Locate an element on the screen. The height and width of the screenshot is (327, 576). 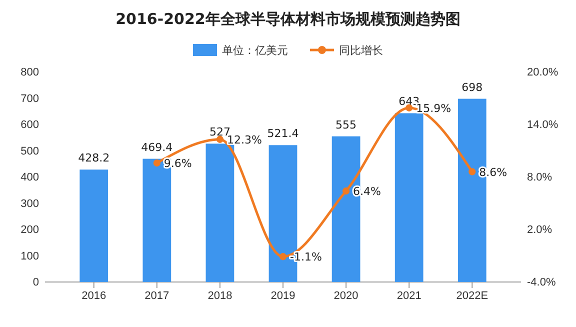
x-tick-label: 2021 is located at coordinates (409, 296).